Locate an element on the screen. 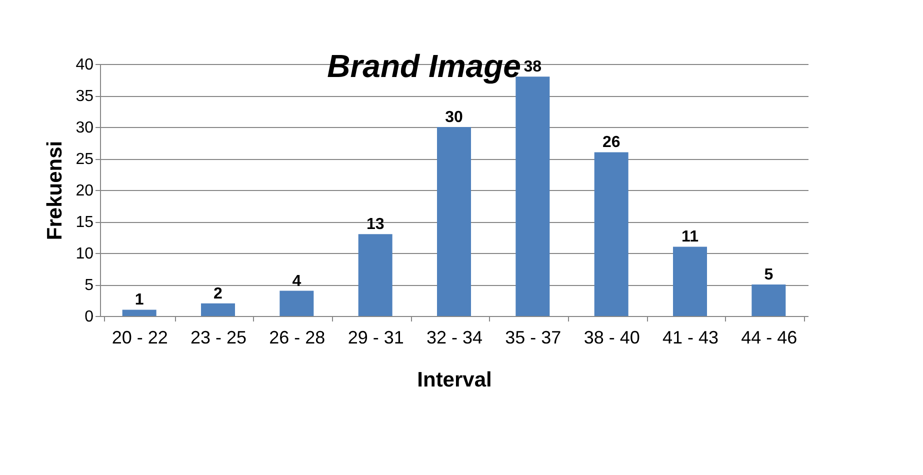  x-tick-label: 29 - 31 is located at coordinates (376, 338).